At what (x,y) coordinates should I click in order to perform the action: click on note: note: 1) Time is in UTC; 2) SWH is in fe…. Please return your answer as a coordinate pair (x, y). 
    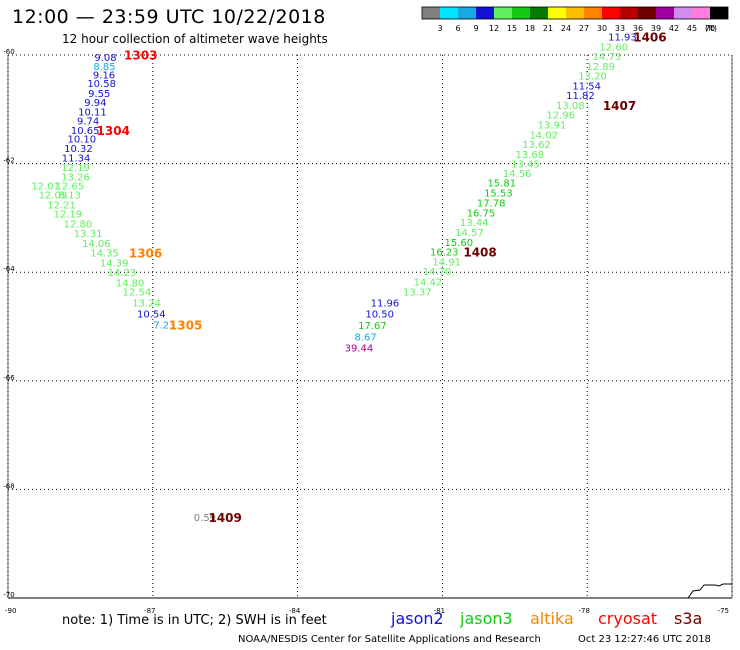
    Looking at the image, I should click on (194, 620).